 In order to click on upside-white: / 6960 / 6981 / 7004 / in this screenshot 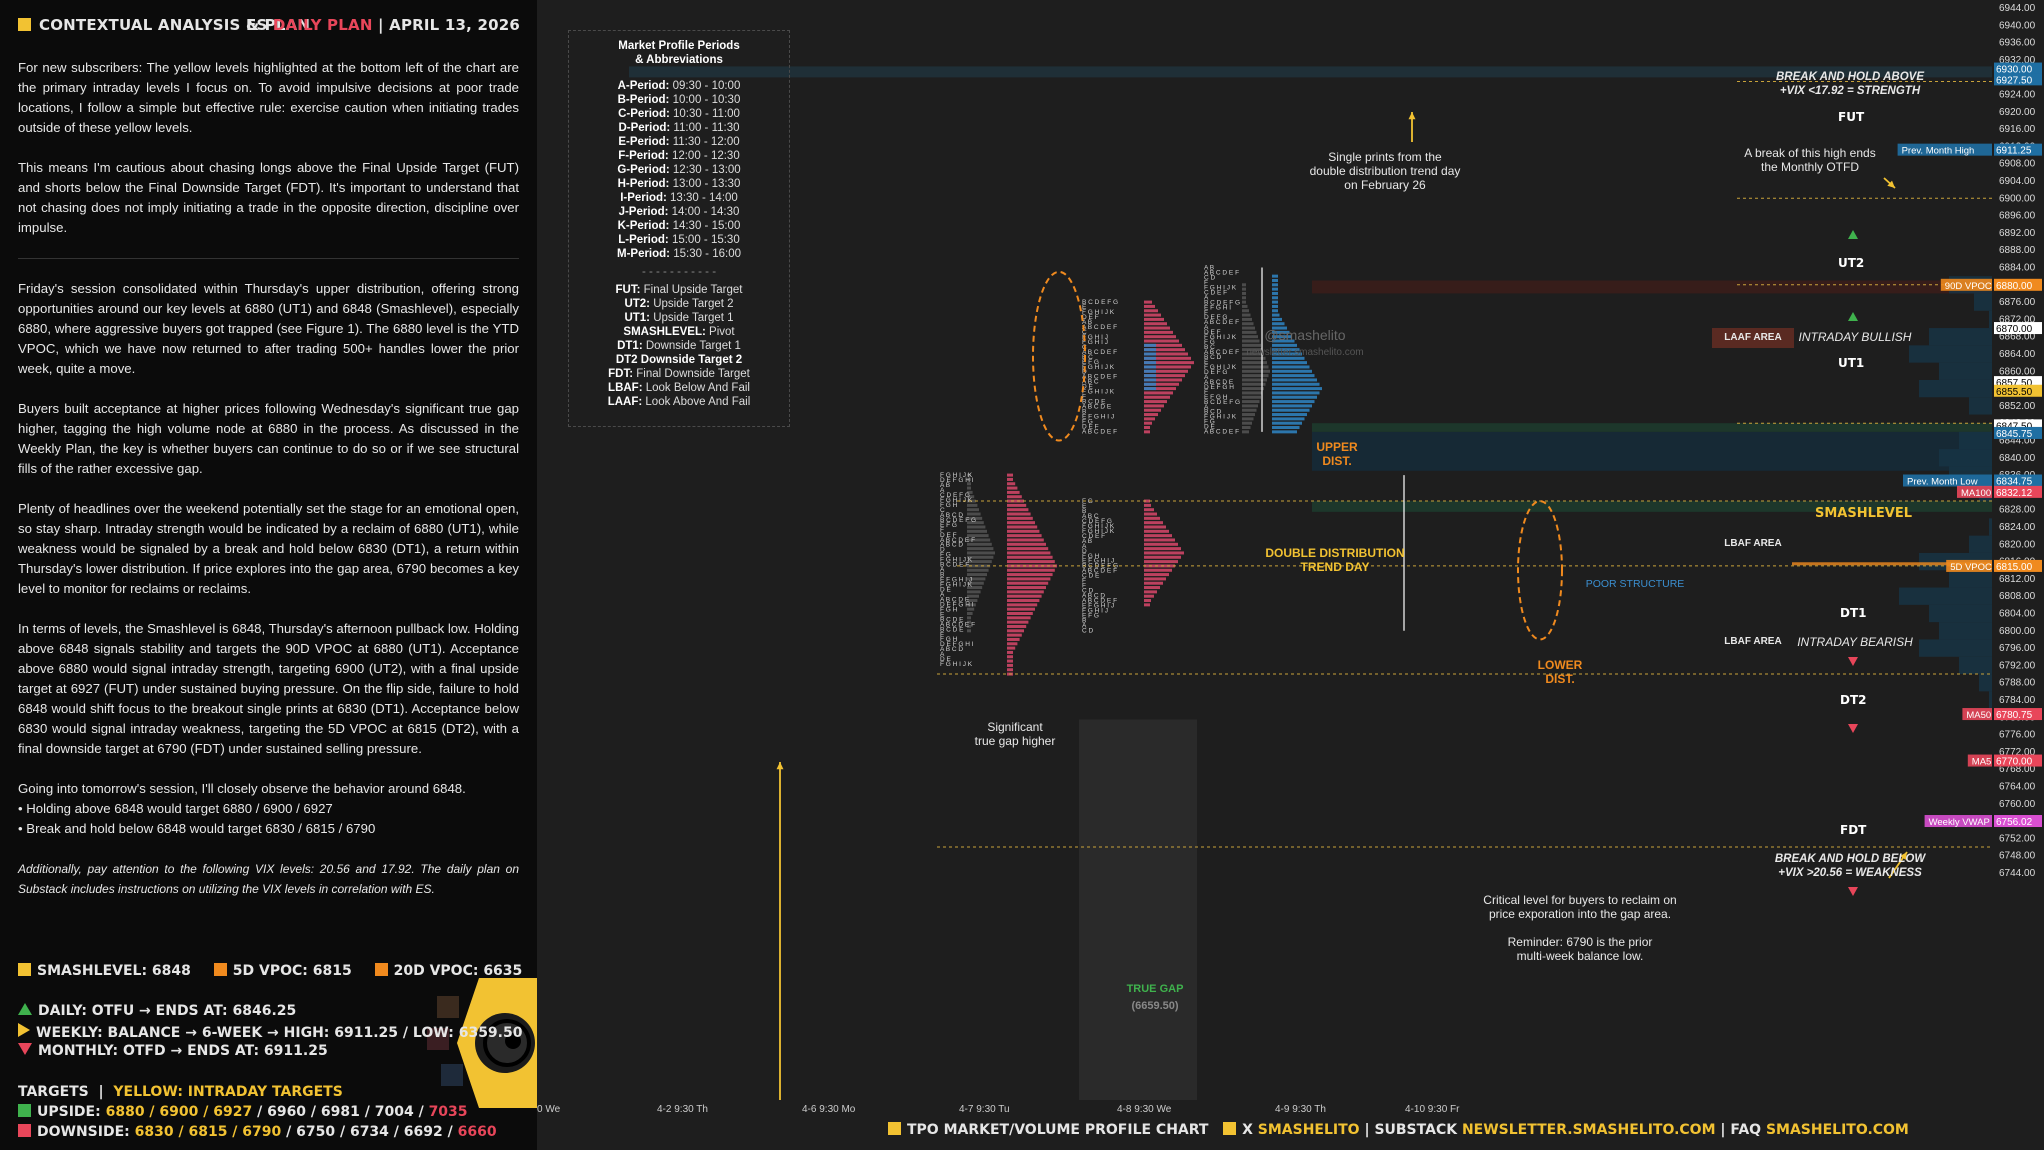, I will do `click(340, 1112)`.